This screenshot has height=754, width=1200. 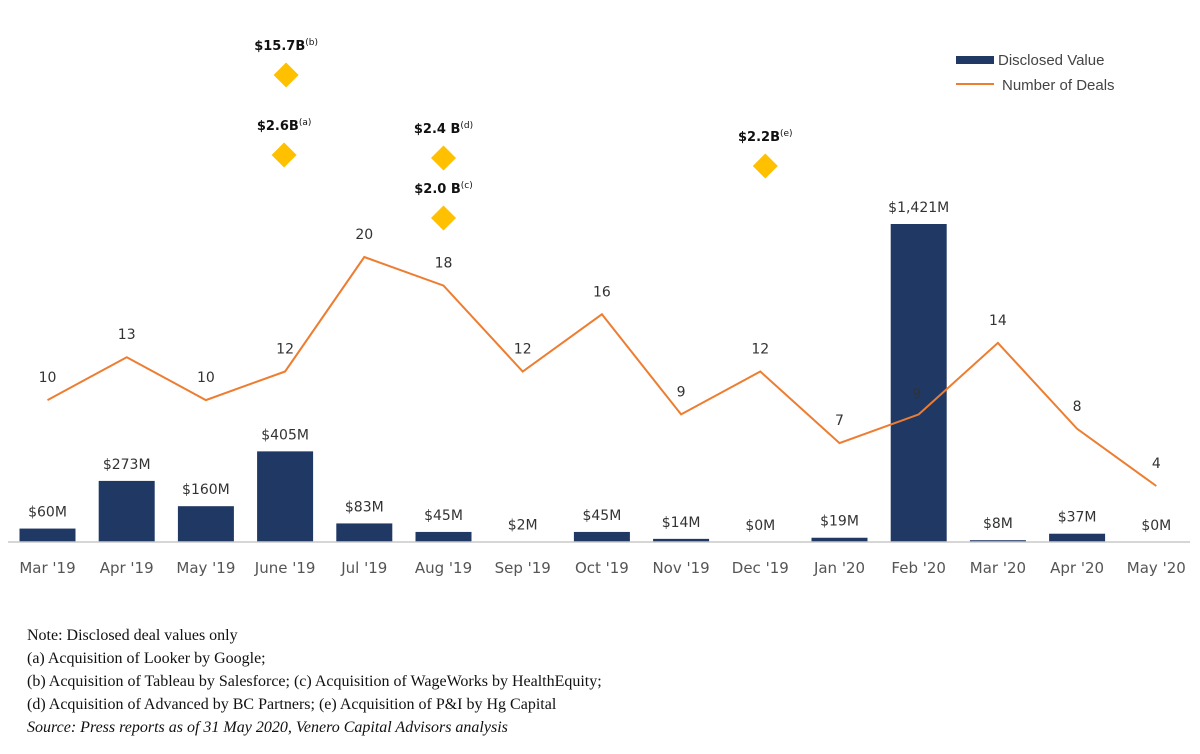 What do you see at coordinates (998, 524) in the screenshot?
I see `bar-value-label: $8M` at bounding box center [998, 524].